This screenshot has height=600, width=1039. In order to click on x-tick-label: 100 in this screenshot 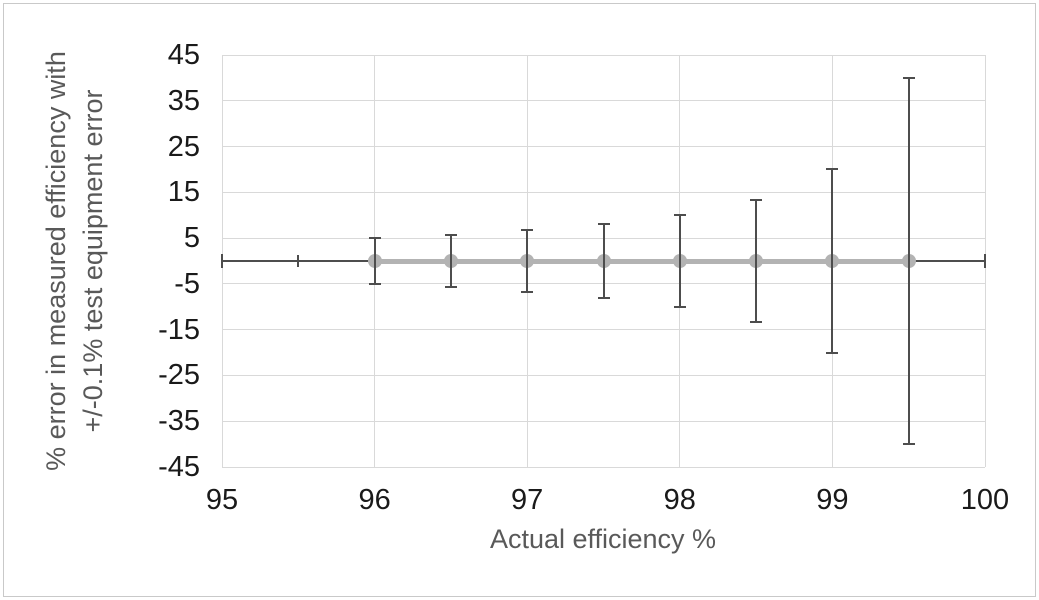, I will do `click(985, 500)`.